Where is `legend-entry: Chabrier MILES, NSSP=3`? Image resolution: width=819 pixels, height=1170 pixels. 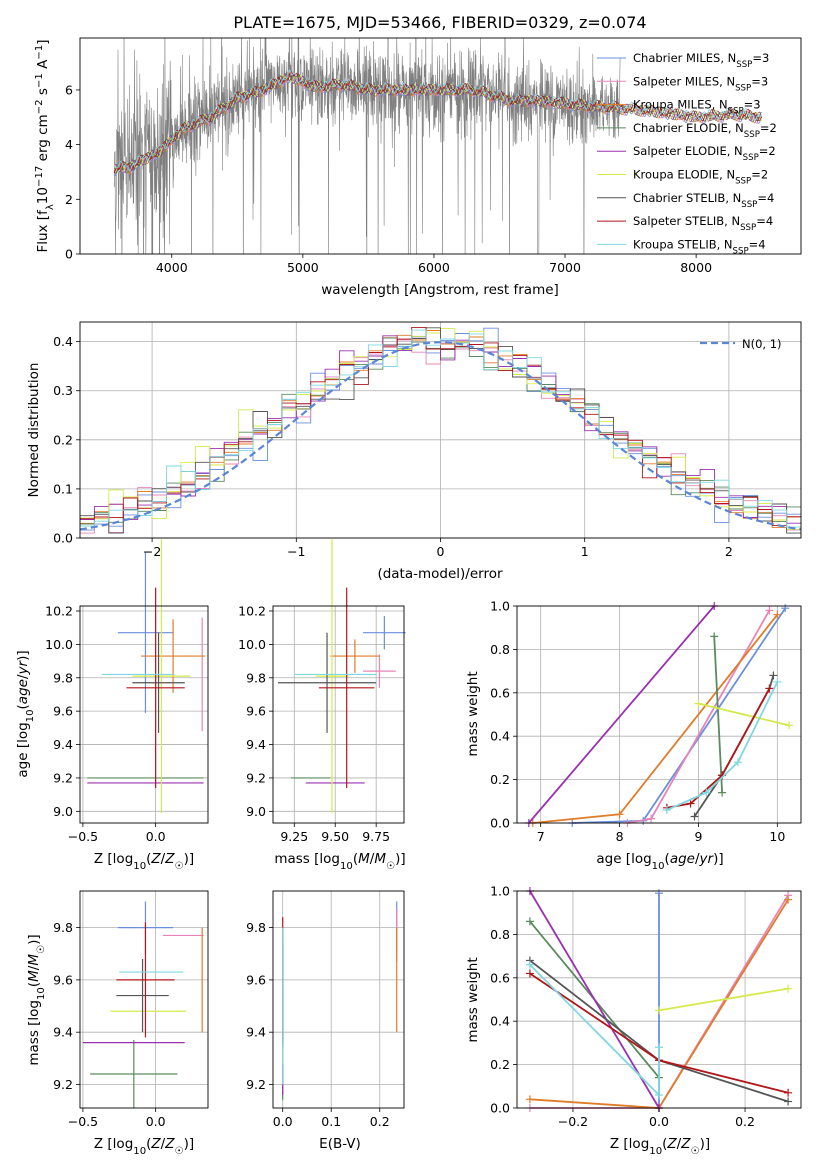
legend-entry: Chabrier MILES, NSSP=3 is located at coordinates (701, 60).